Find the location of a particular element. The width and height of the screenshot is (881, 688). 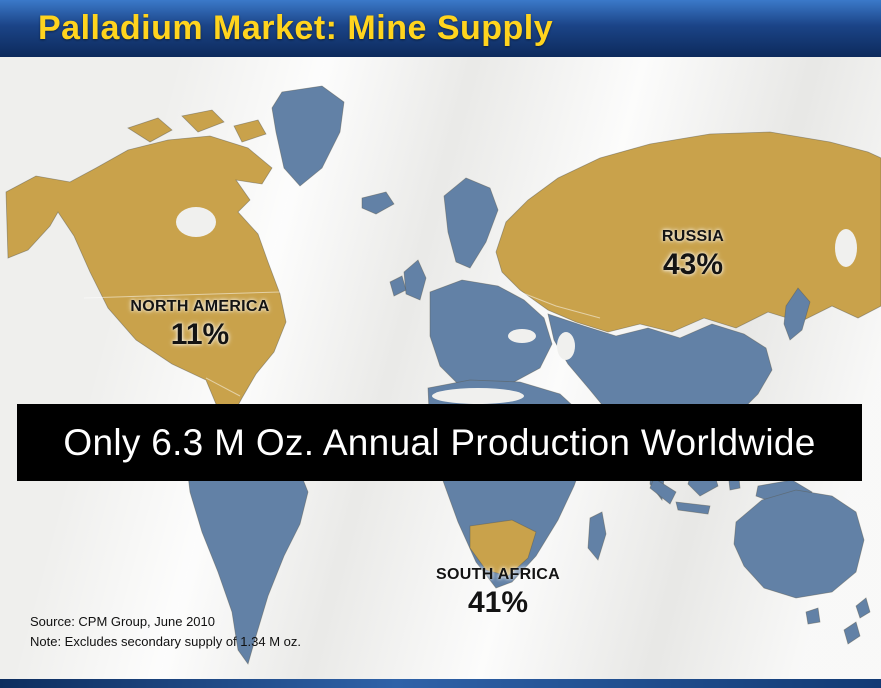

region-name: SOUTH AFRICA is located at coordinates (498, 574).